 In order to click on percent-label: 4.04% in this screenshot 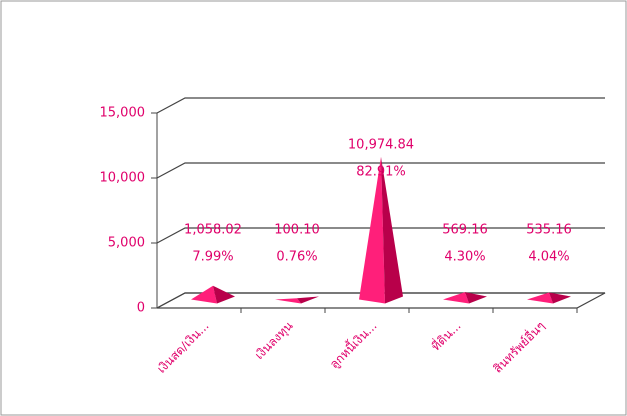, I will do `click(548, 257)`.